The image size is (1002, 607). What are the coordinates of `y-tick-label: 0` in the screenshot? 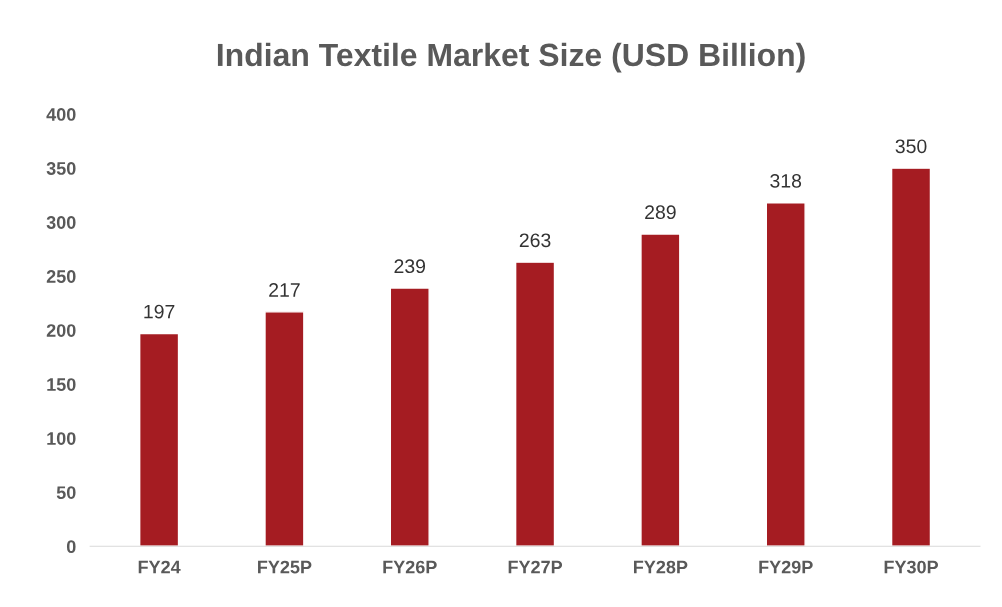 It's located at (71, 547).